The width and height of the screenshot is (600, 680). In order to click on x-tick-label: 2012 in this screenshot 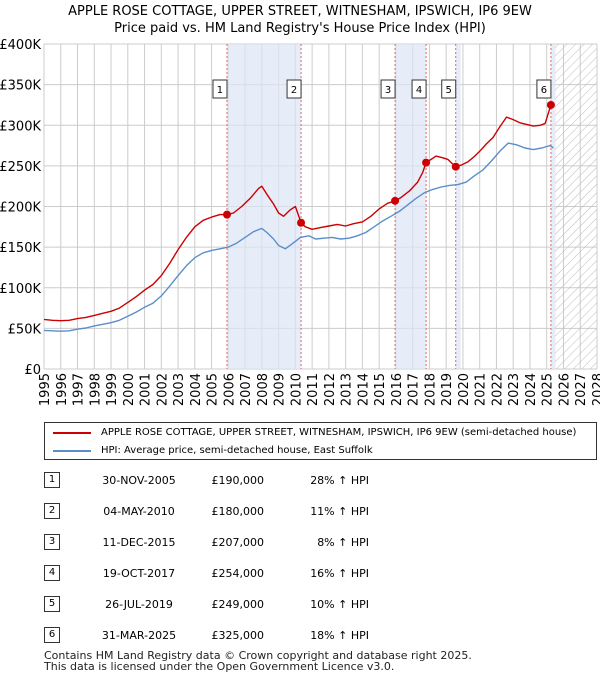, I will do `click(330, 389)`.